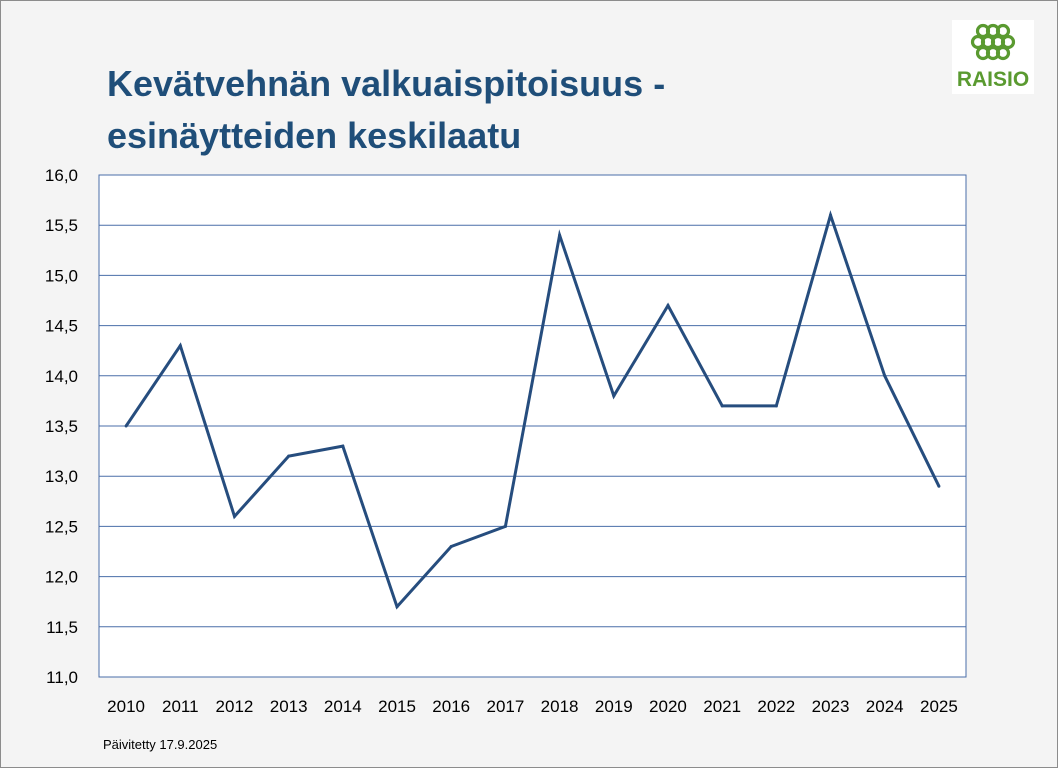 Image resolution: width=1058 pixels, height=768 pixels. I want to click on x-tick-label: 2010, so click(126, 706).